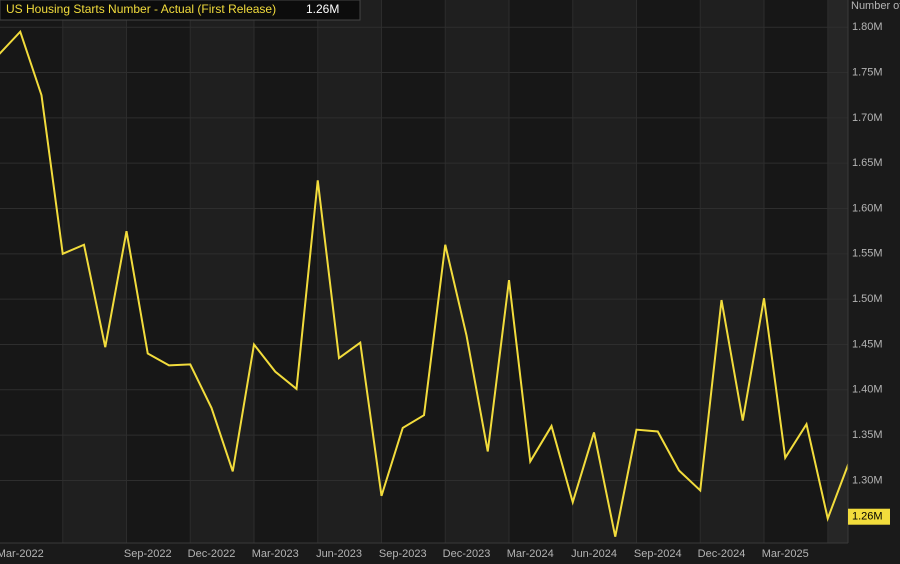 Image resolution: width=900 pixels, height=564 pixels. What do you see at coordinates (867, 435) in the screenshot?
I see `y-tick-label: 1.35M` at bounding box center [867, 435].